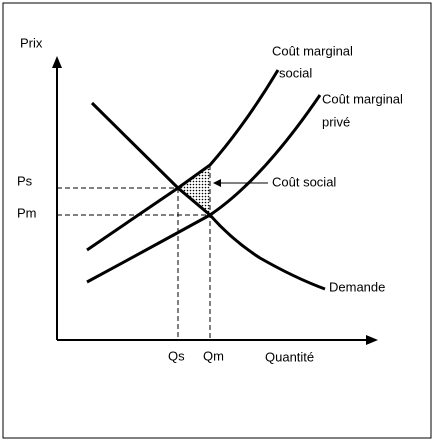  What do you see at coordinates (289, 356) in the screenshot?
I see `x-axis-label: Quantité` at bounding box center [289, 356].